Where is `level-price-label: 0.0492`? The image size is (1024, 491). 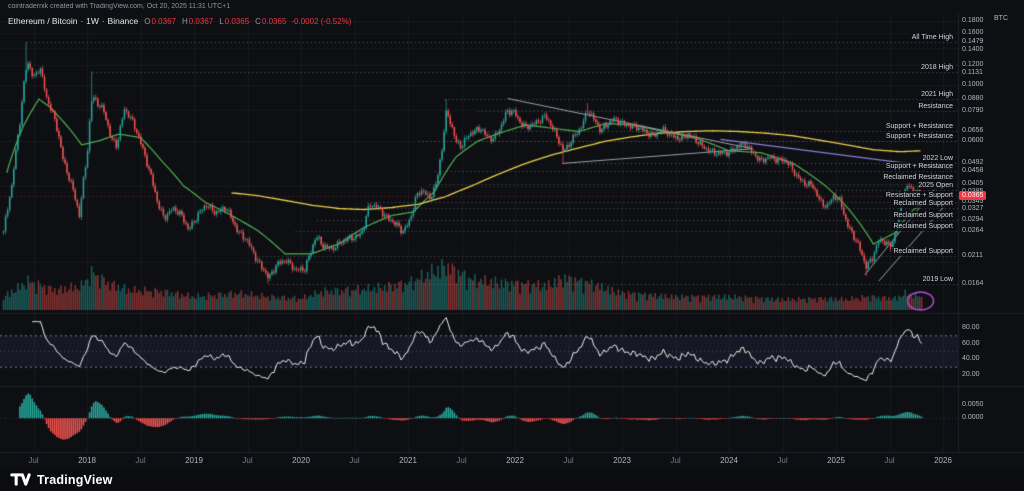
level-price-label: 0.0492 is located at coordinates (973, 162).